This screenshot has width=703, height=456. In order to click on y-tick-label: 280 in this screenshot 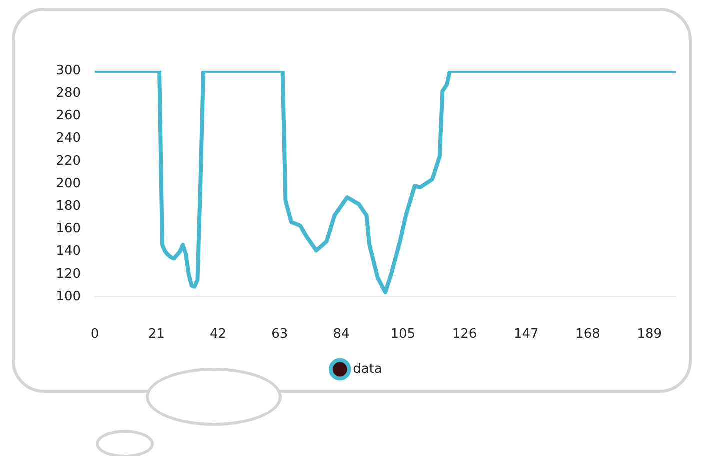, I will do `click(68, 93)`.